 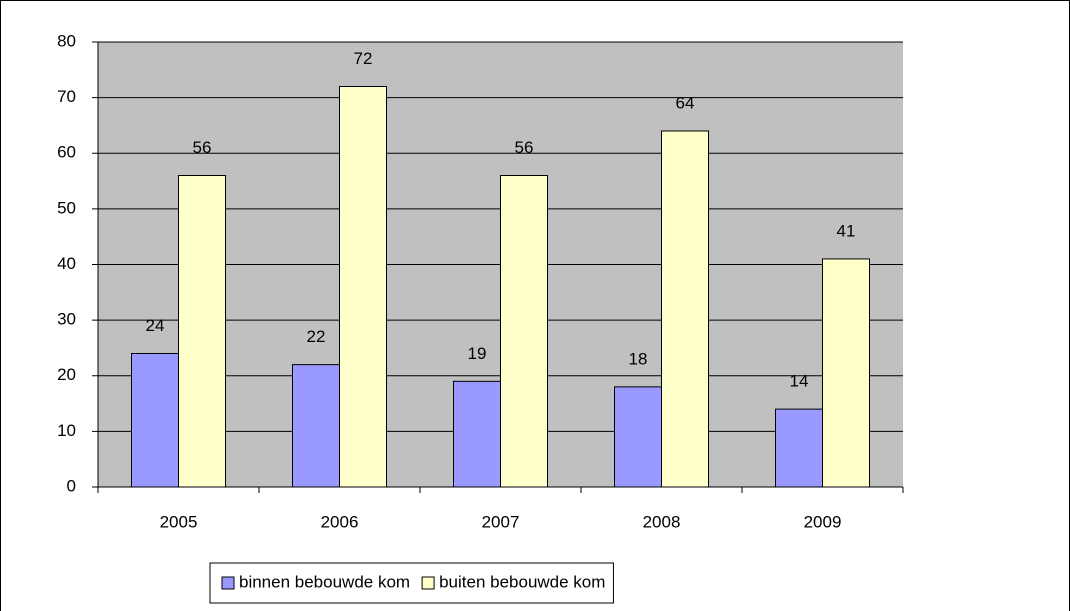 I want to click on legend-label: buiten bebouwde kom, so click(x=522, y=581).